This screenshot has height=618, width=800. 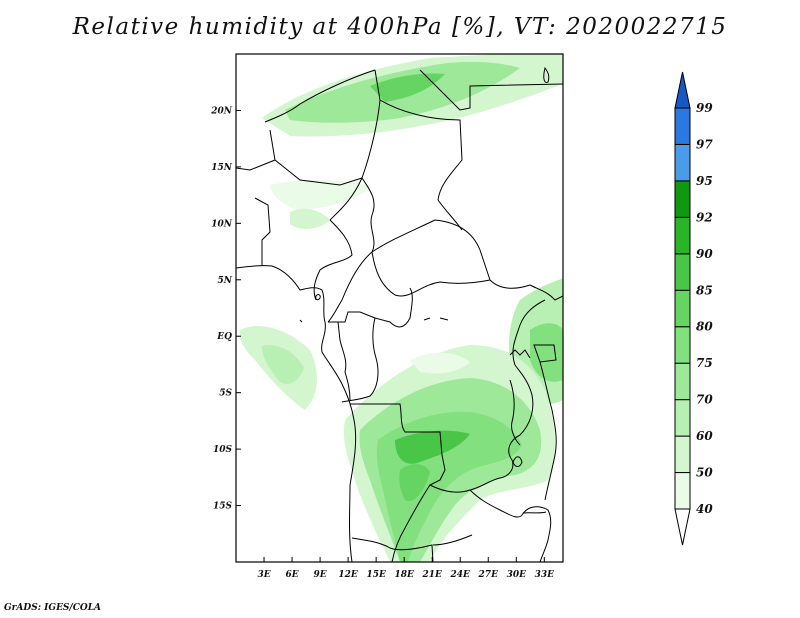 What do you see at coordinates (517, 575) in the screenshot?
I see `lon-tick-label: 30E` at bounding box center [517, 575].